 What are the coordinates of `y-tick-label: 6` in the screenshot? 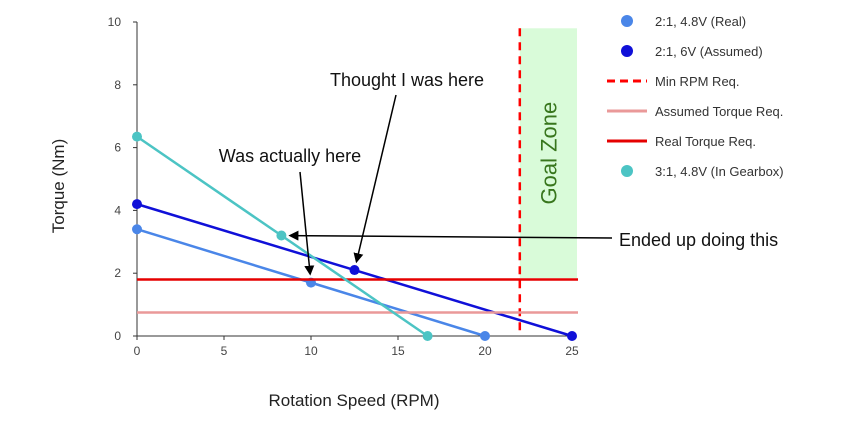 It's located at (117, 148).